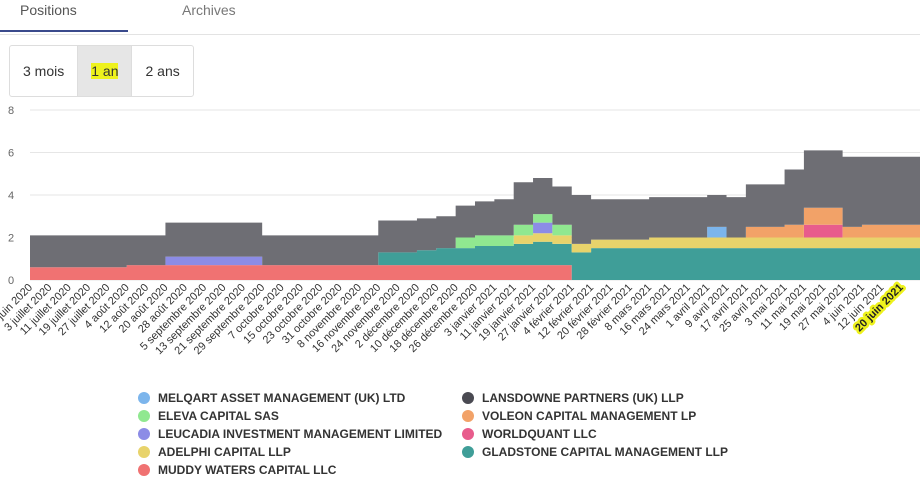  I want to click on range-1-year-label: 1 an, so click(105, 71).